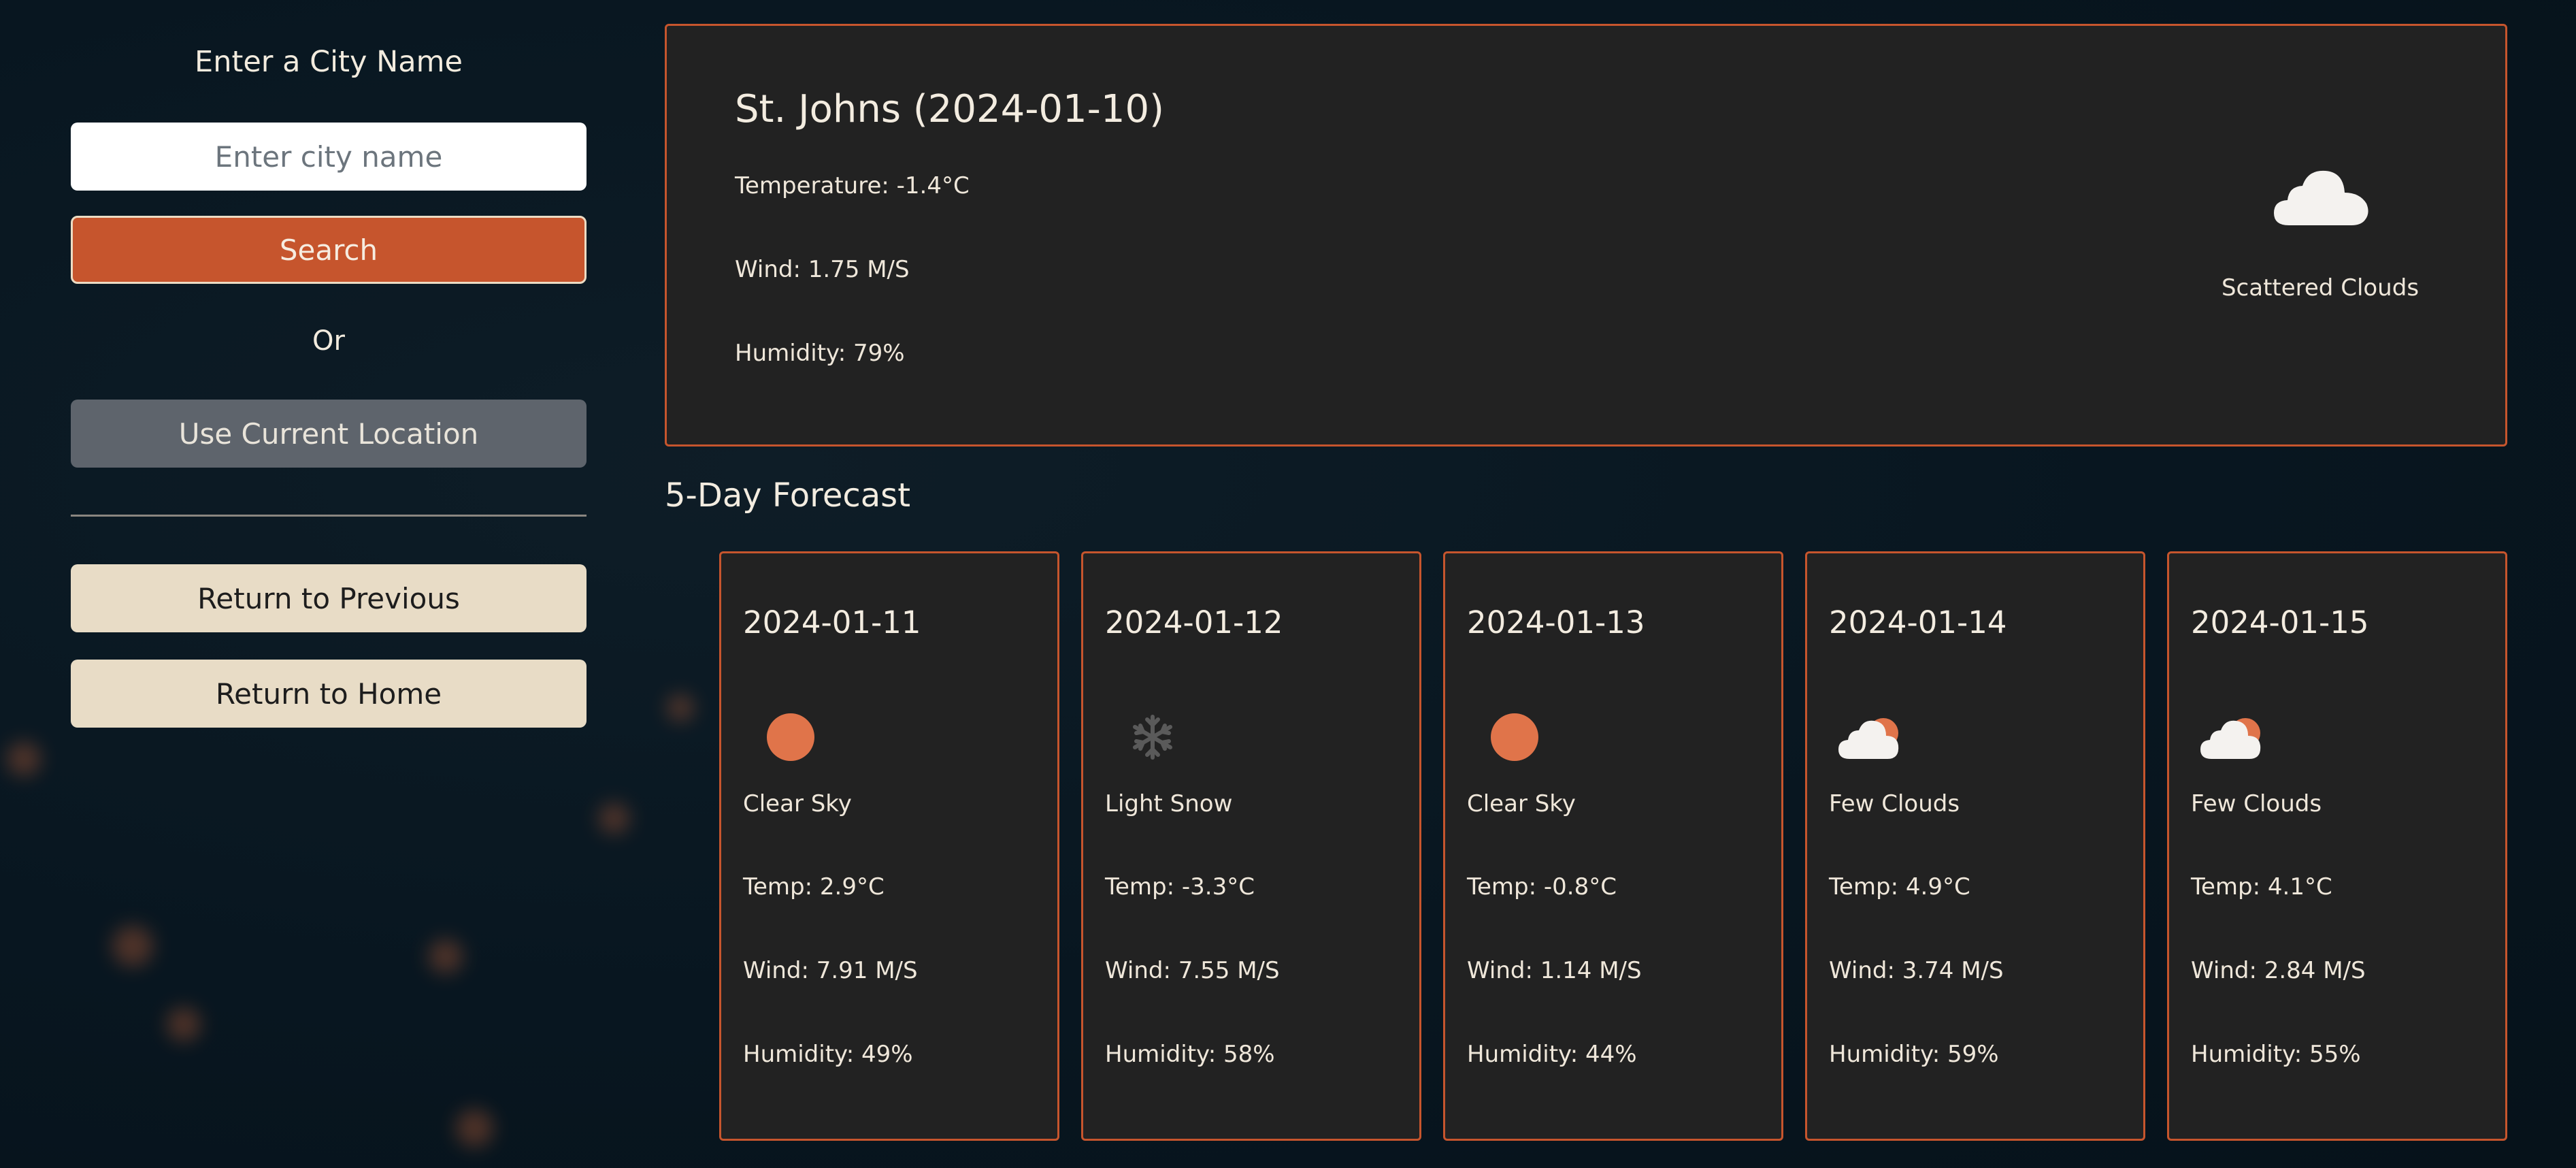 The width and height of the screenshot is (2576, 1168). I want to click on forecast-date: 2024-01-15, so click(2280, 622).